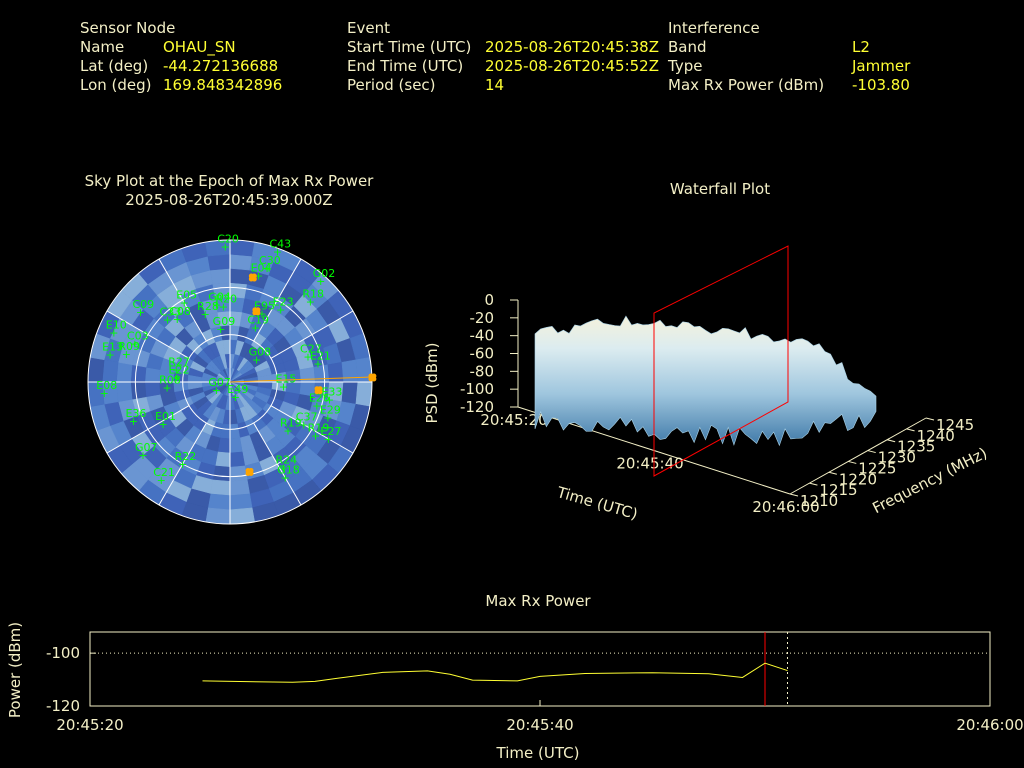  Describe the element at coordinates (409, 47) in the screenshot. I see `event-start-label: Start Time (UTC)` at that location.